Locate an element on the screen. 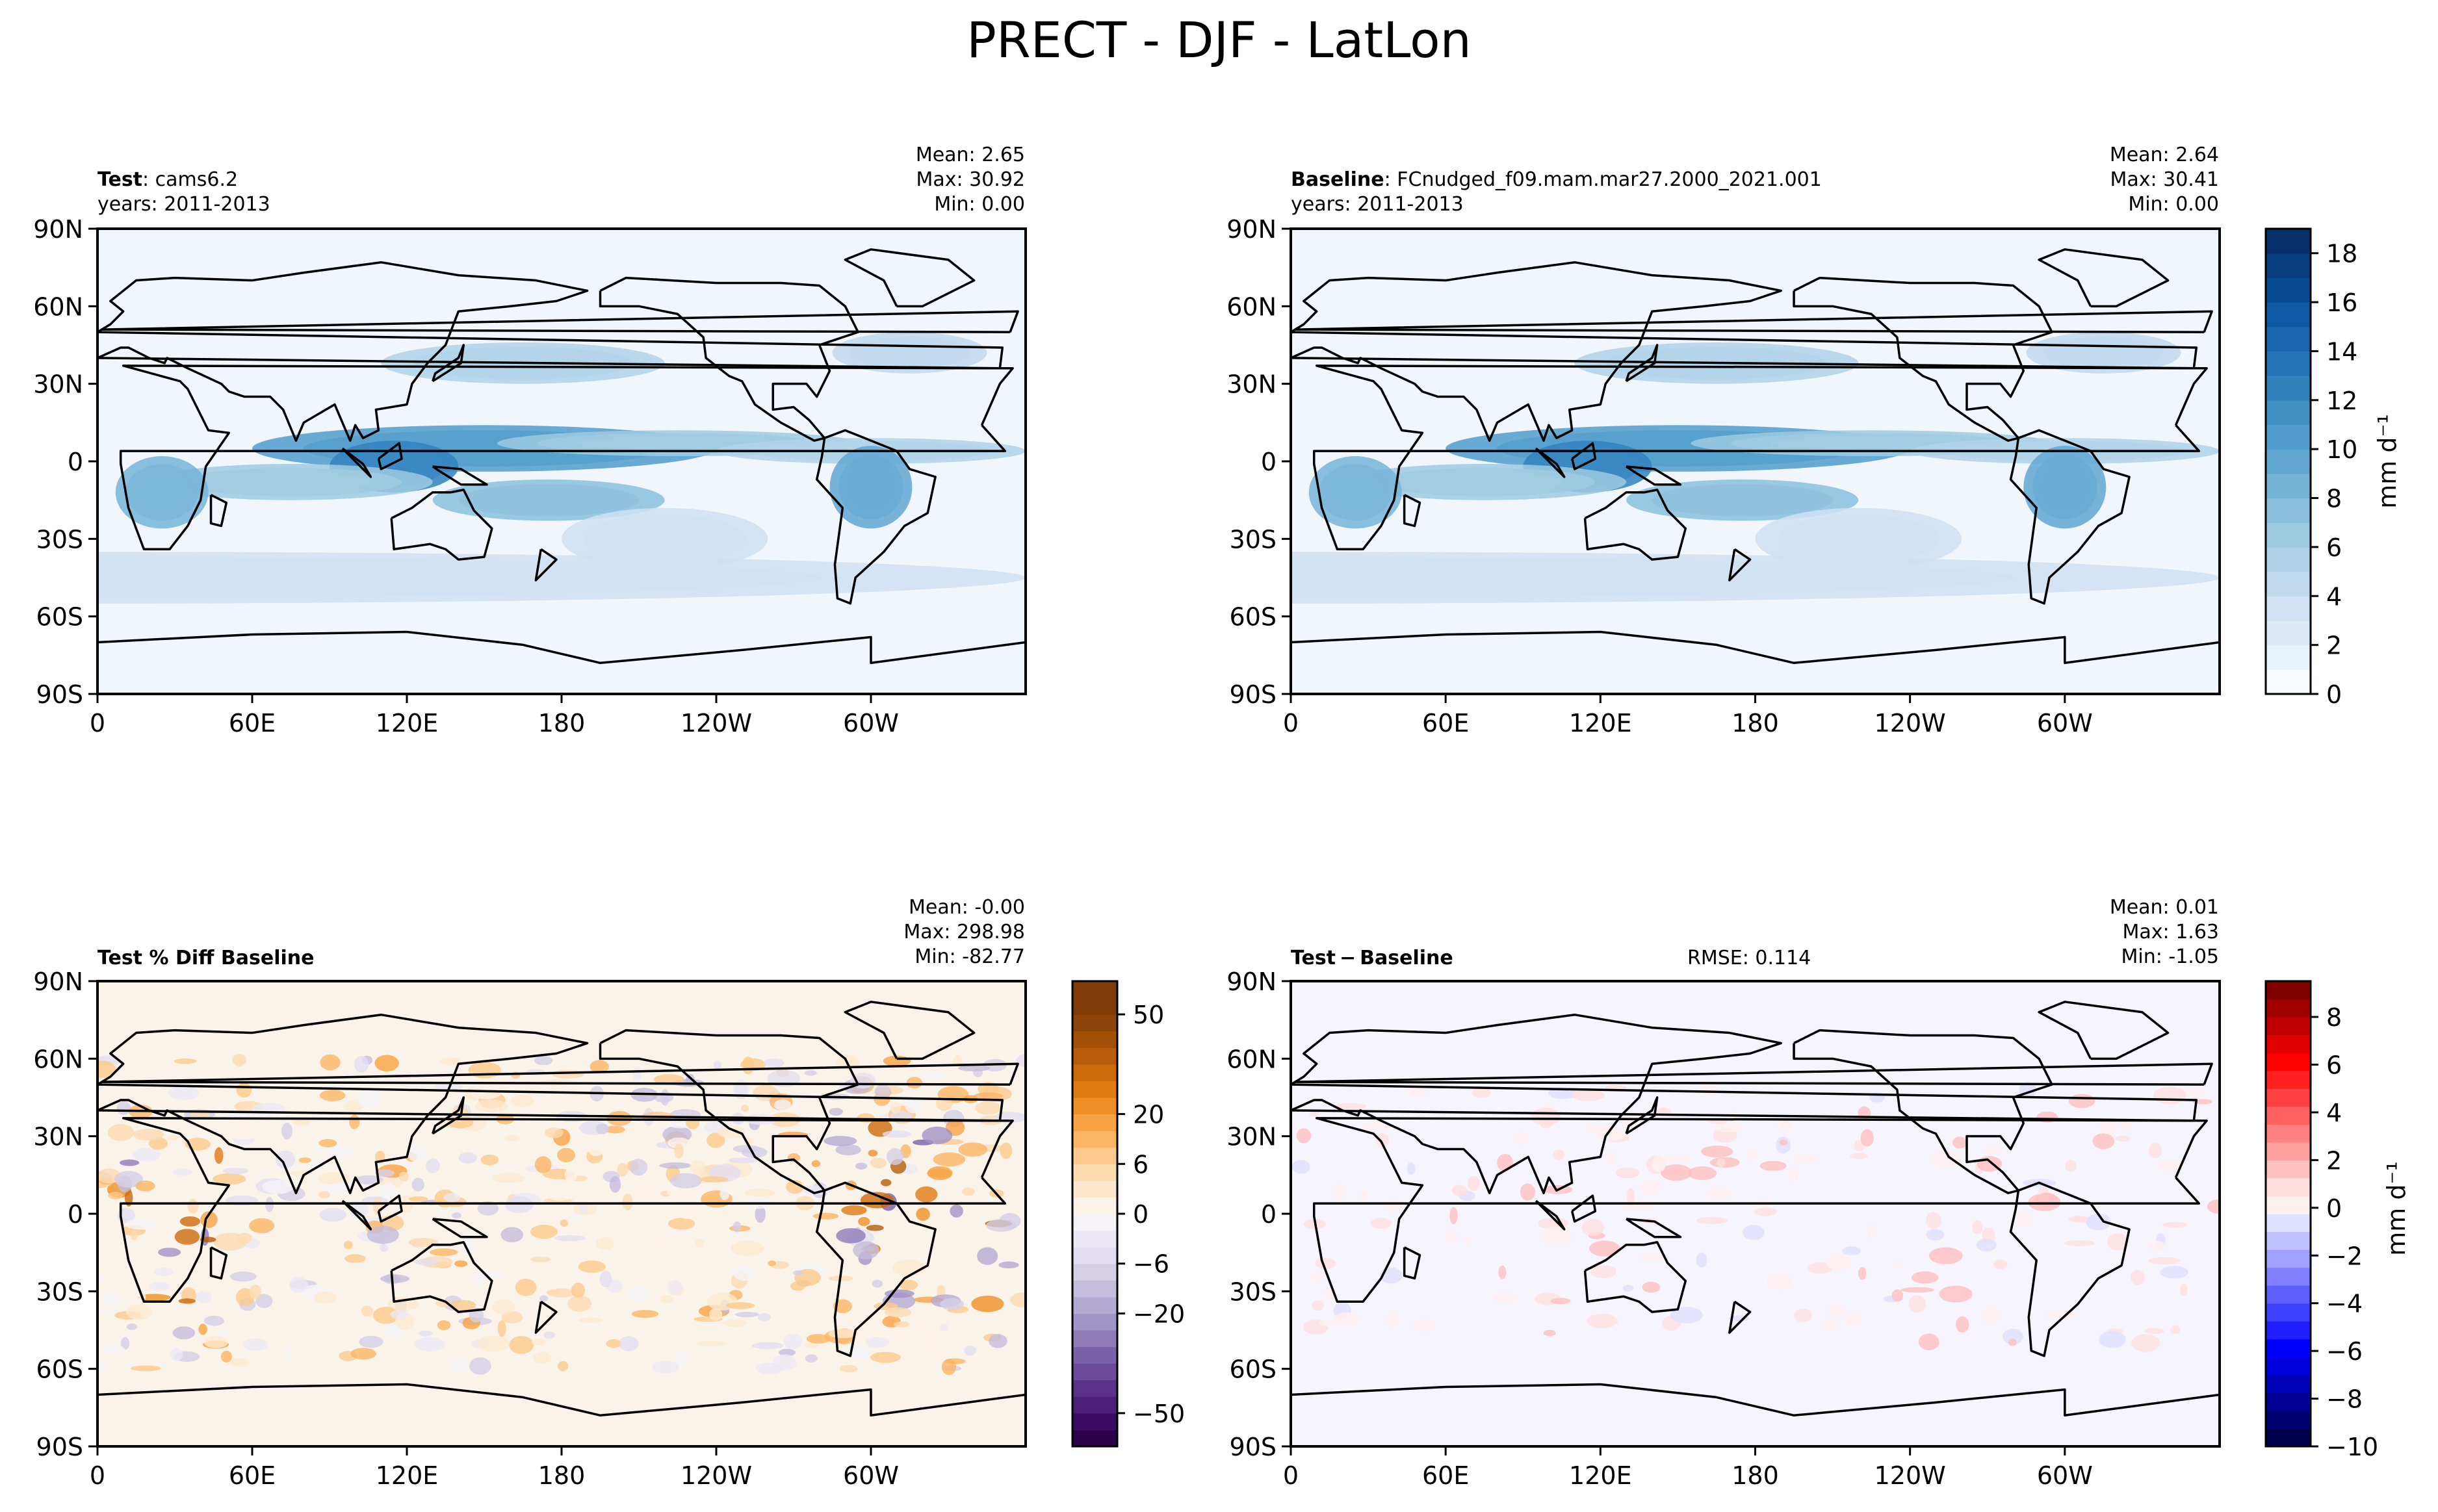 Image resolution: width=2438 pixels, height=1512 pixels. colorbar-tick-label: 50 is located at coordinates (1148, 1015).